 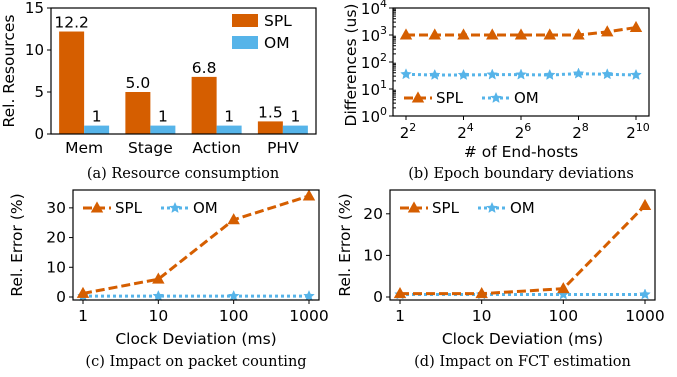 What do you see at coordinates (183, 71) in the screenshot?
I see `a-plot-frame` at bounding box center [183, 71].